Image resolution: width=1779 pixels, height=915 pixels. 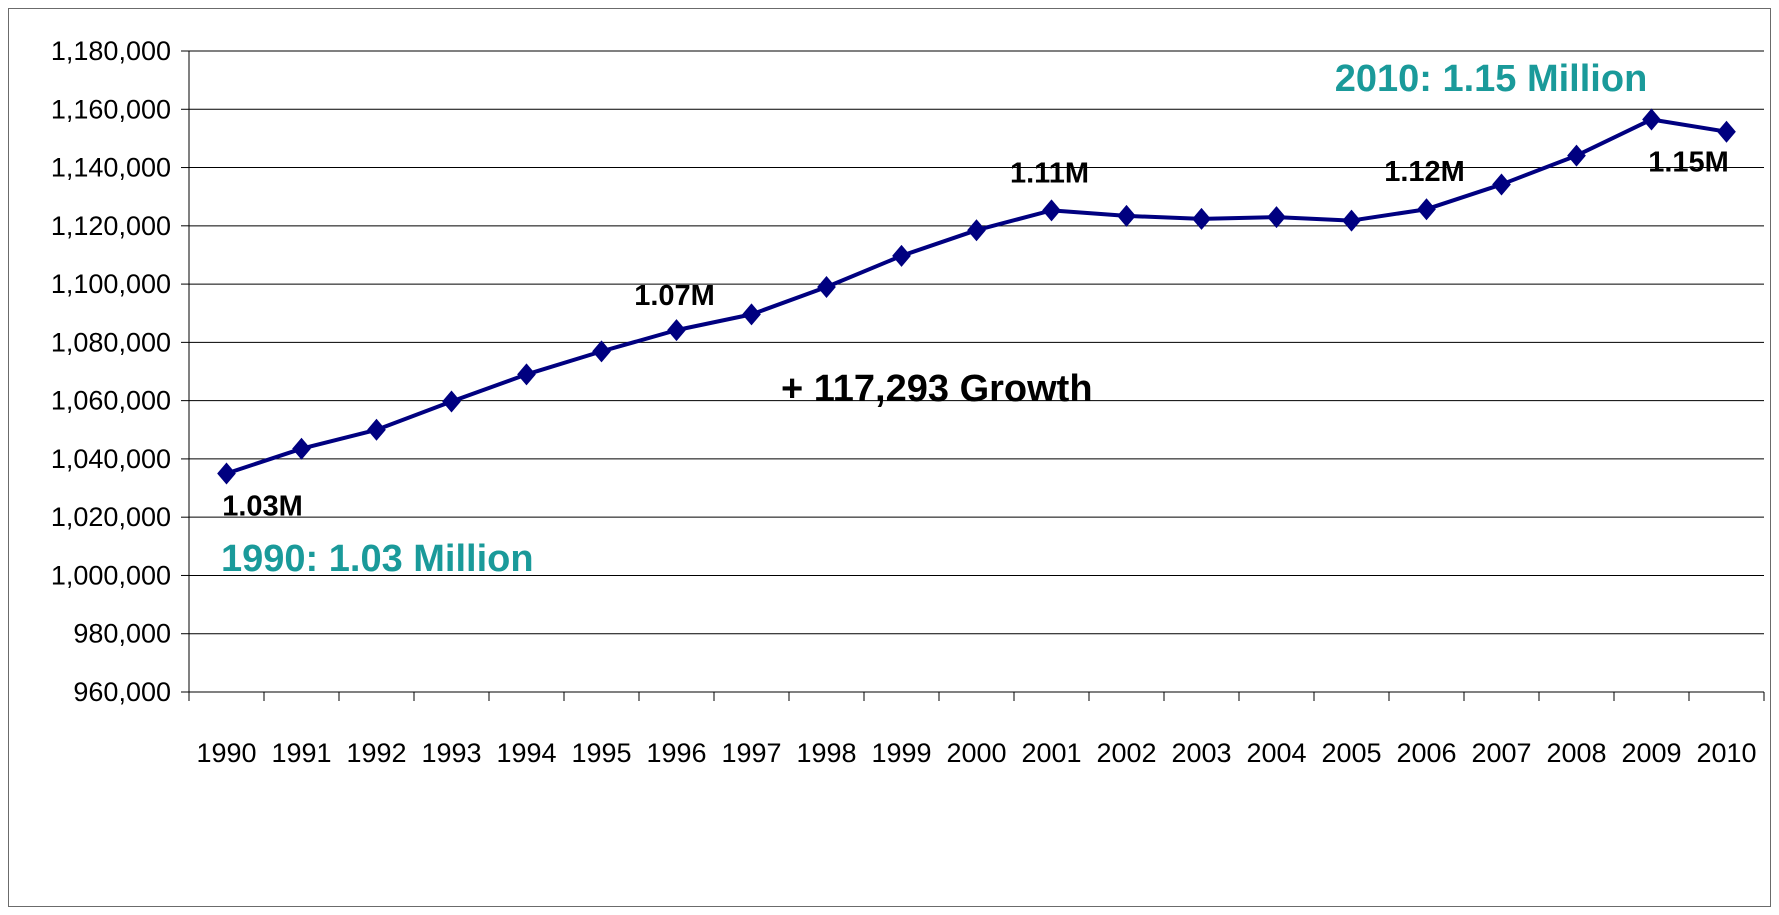 I want to click on annotation-growth-callout: + 117,293 Growth, so click(x=937, y=389).